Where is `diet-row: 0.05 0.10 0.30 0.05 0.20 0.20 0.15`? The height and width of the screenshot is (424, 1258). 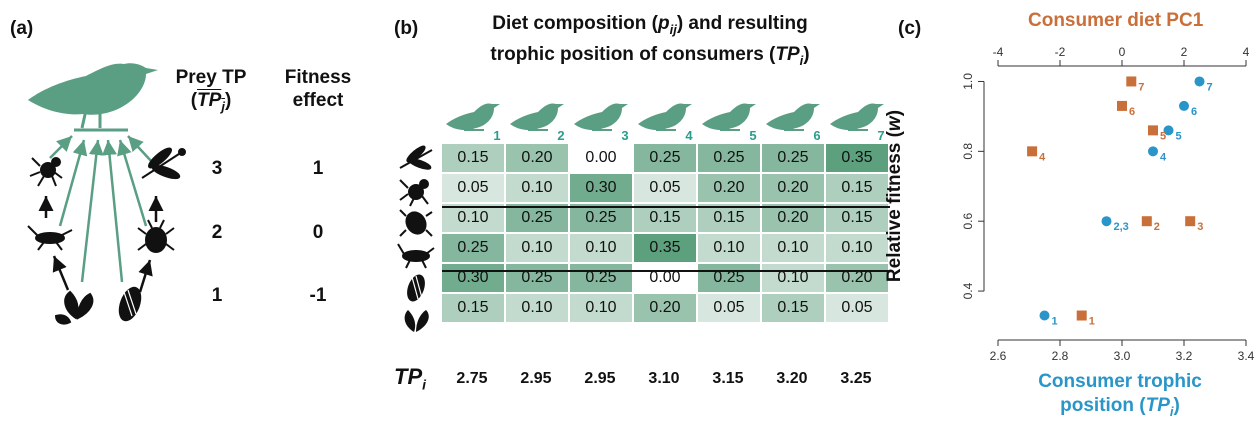
diet-row: 0.05 0.10 0.30 0.05 0.20 0.20 0.15 is located at coordinates (665, 188).